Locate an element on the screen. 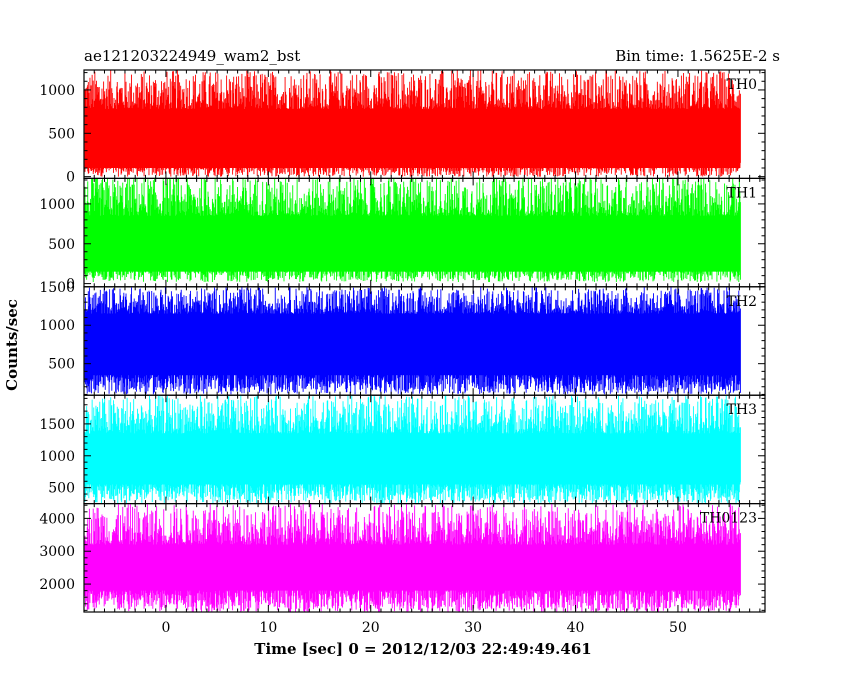 The width and height of the screenshot is (850, 680). panel-label-th2: TH2 is located at coordinates (742, 302).